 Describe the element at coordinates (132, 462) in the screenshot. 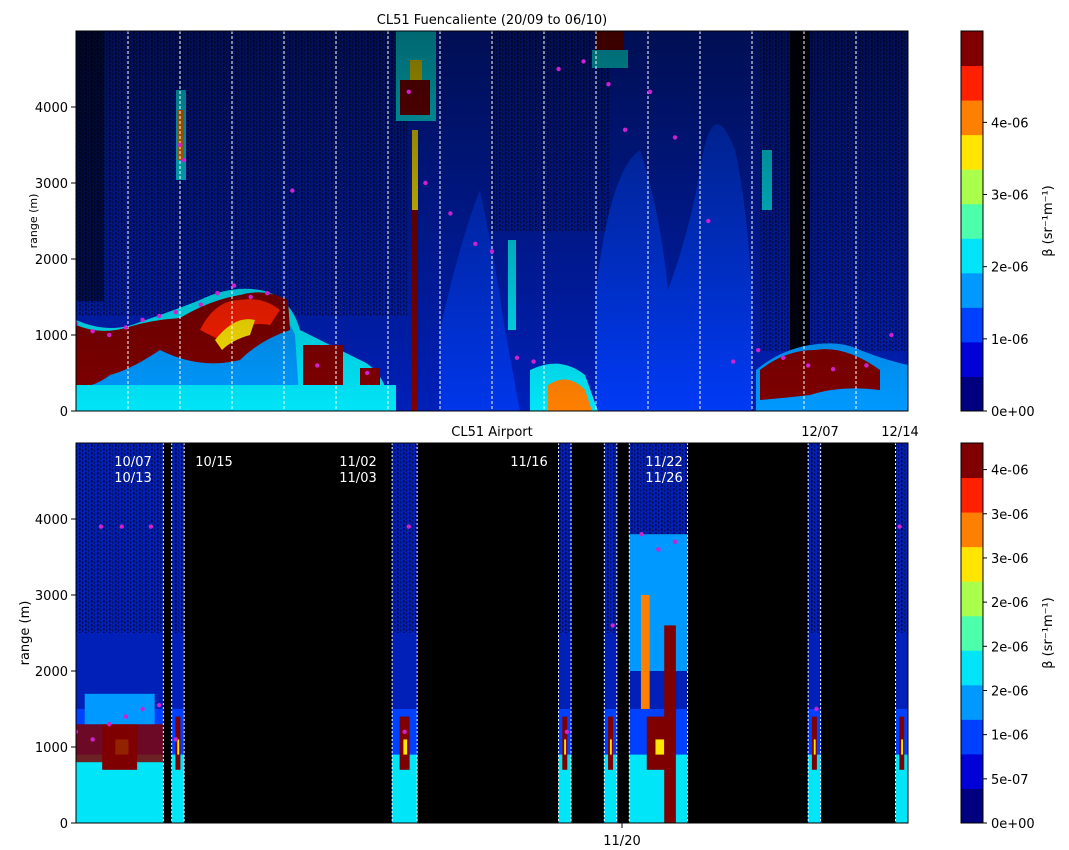

I see `annotation-10-07: 10/07` at that location.